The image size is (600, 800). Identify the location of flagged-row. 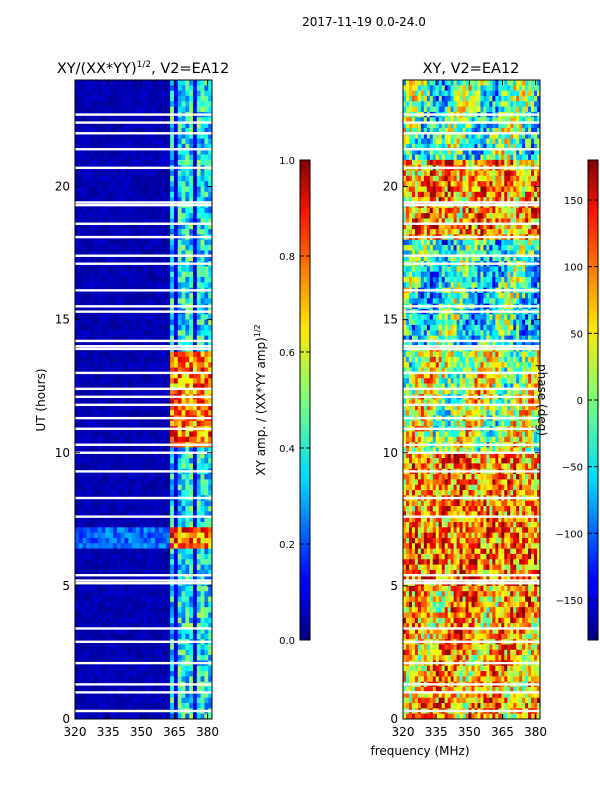
(143, 349).